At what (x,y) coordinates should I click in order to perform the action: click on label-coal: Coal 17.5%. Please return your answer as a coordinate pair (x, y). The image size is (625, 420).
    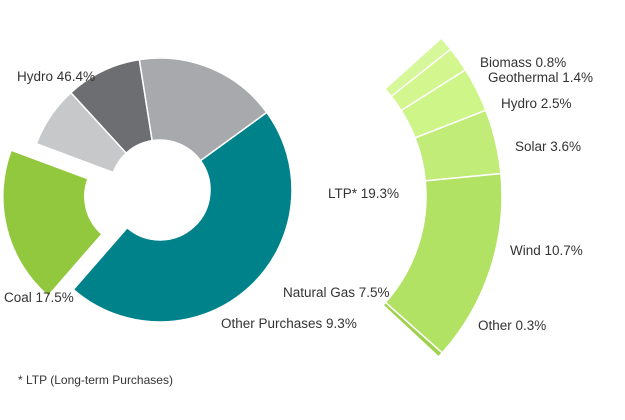
    Looking at the image, I should click on (39, 297).